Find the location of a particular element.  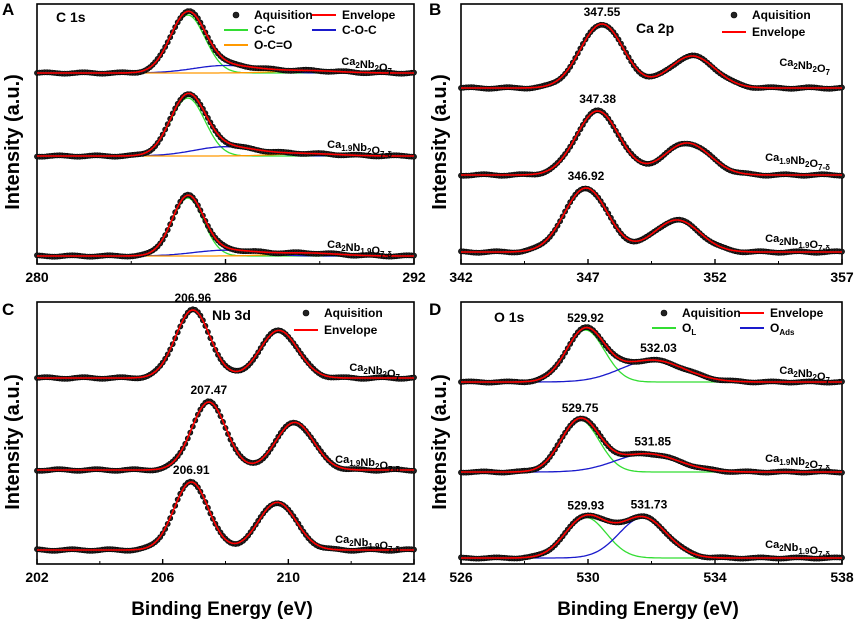

sample-trace: 206.91 Ca2Nb1.9O7-δ is located at coordinates (225, 508).